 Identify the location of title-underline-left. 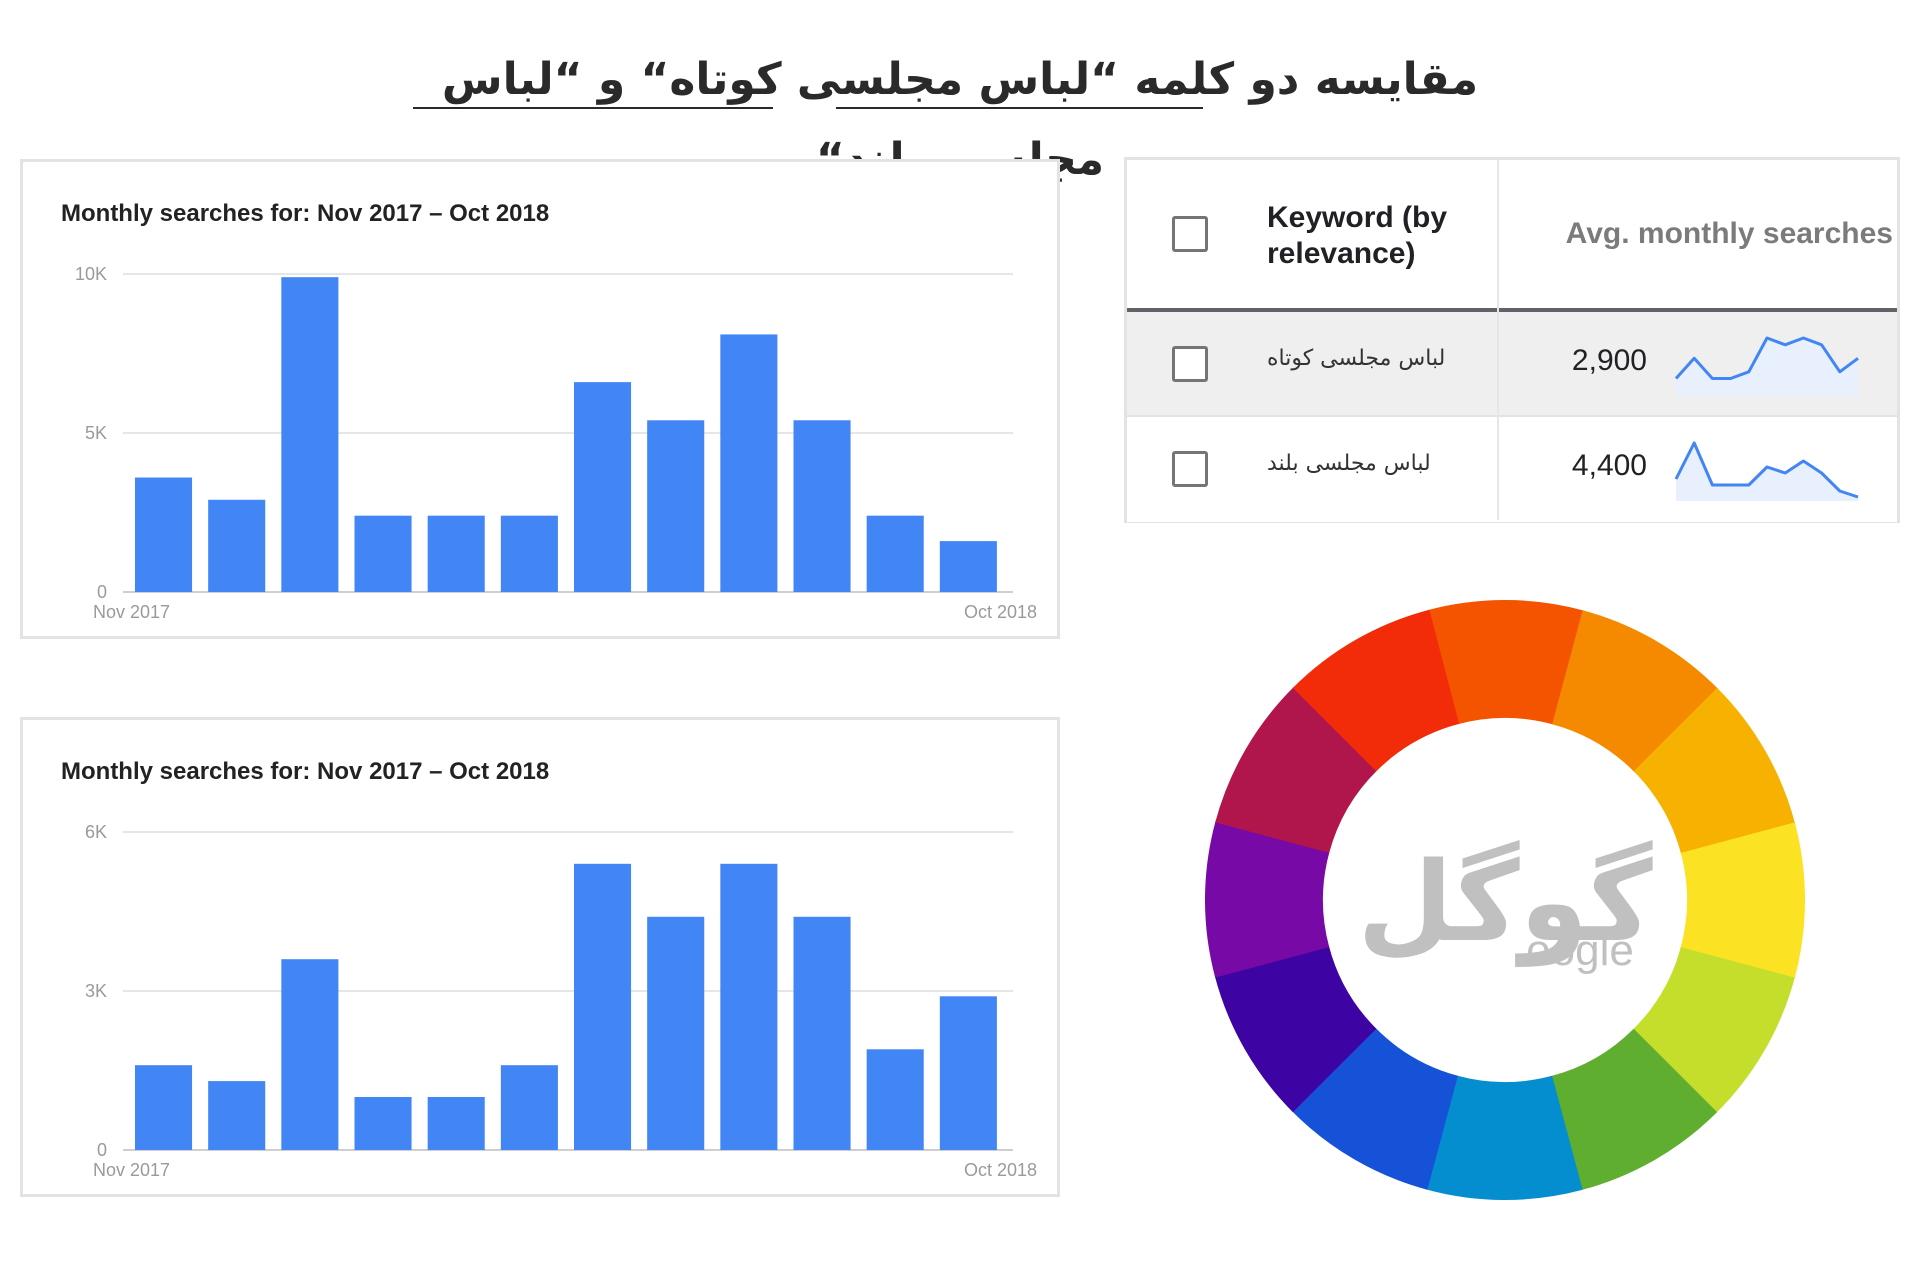
(593, 108).